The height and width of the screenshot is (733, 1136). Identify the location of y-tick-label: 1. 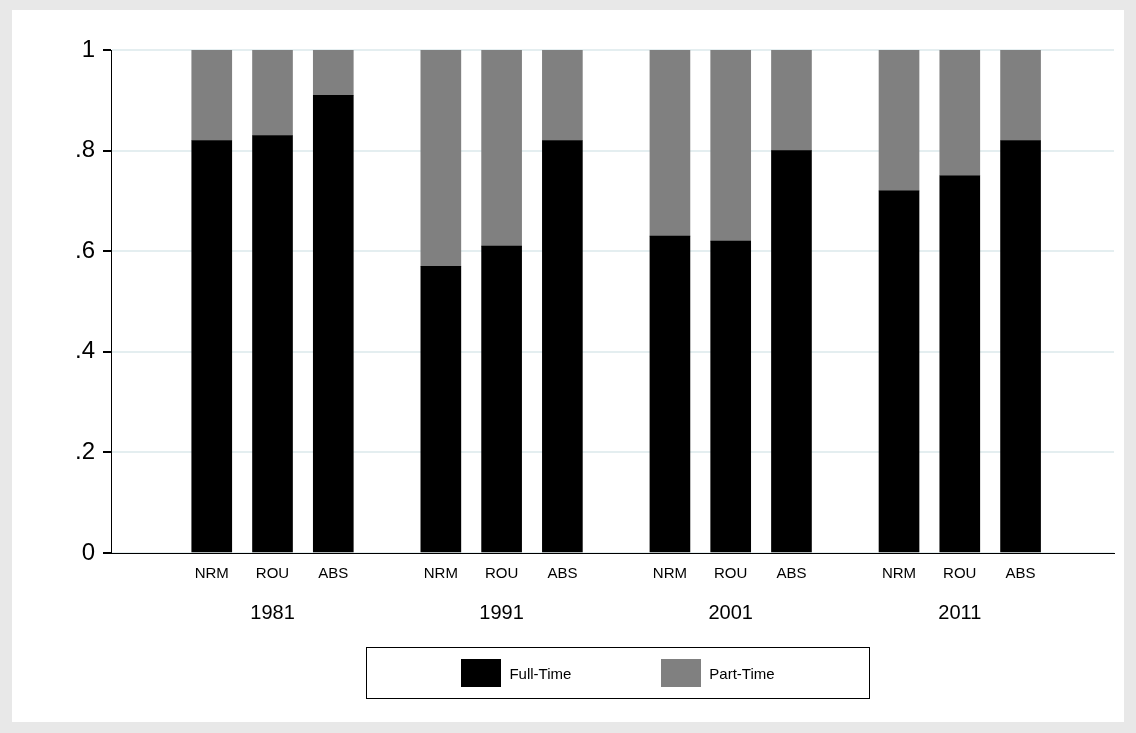
(88, 48).